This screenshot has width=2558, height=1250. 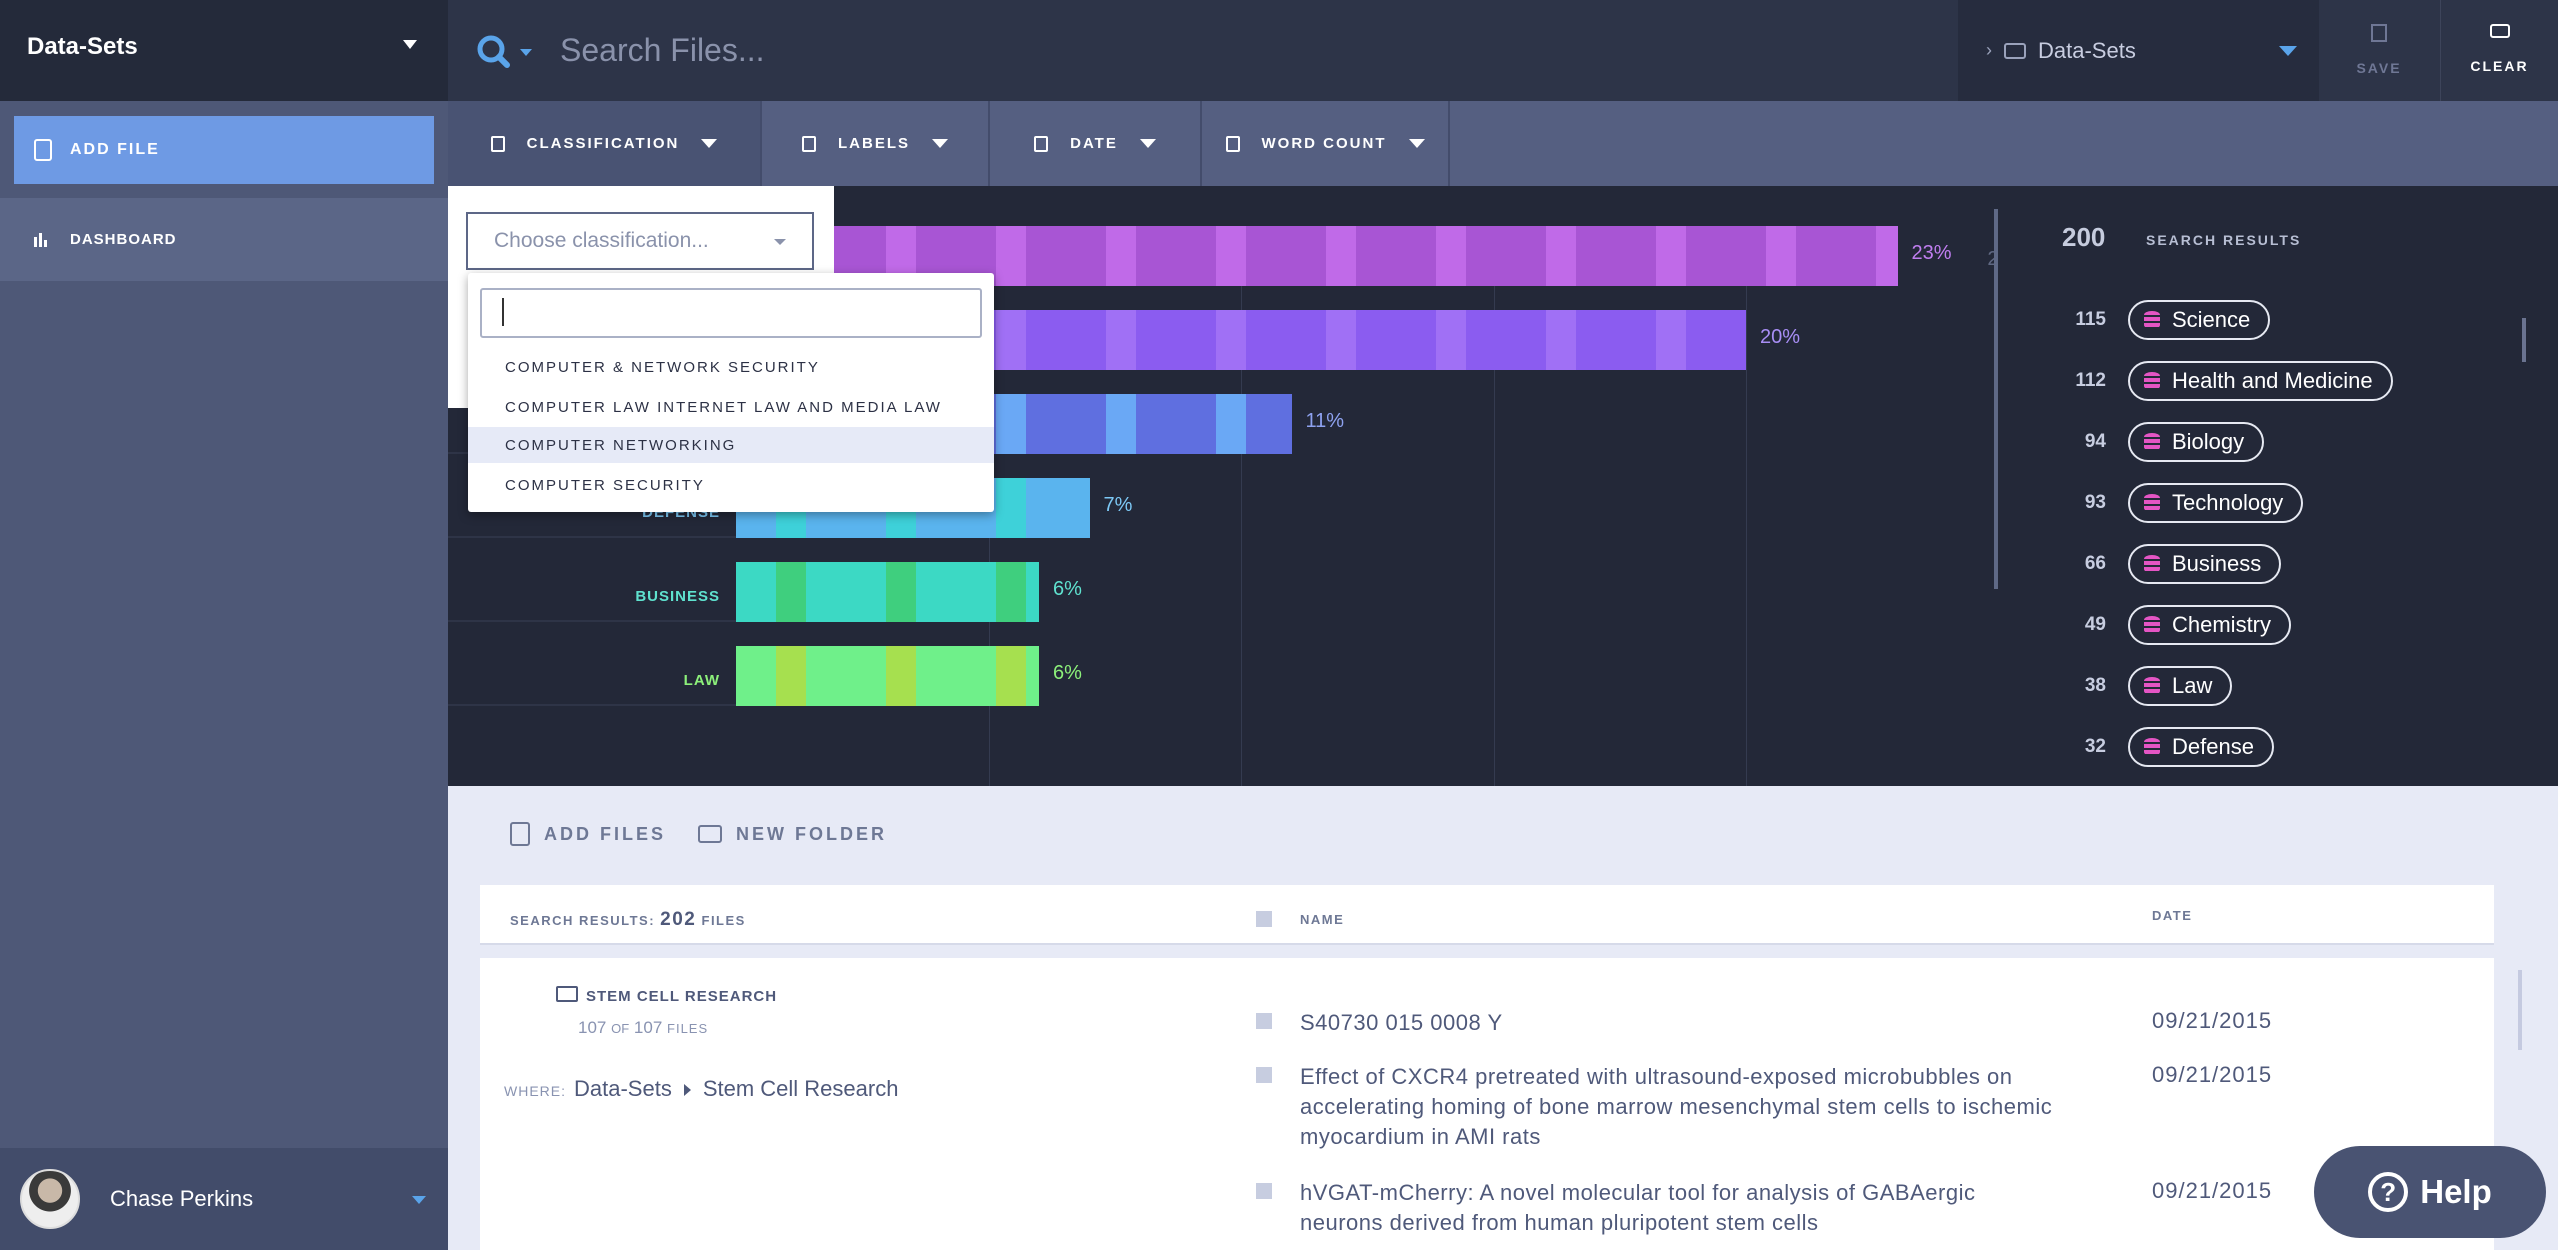 I want to click on result-row: 32 Defense, so click(x=2157, y=747).